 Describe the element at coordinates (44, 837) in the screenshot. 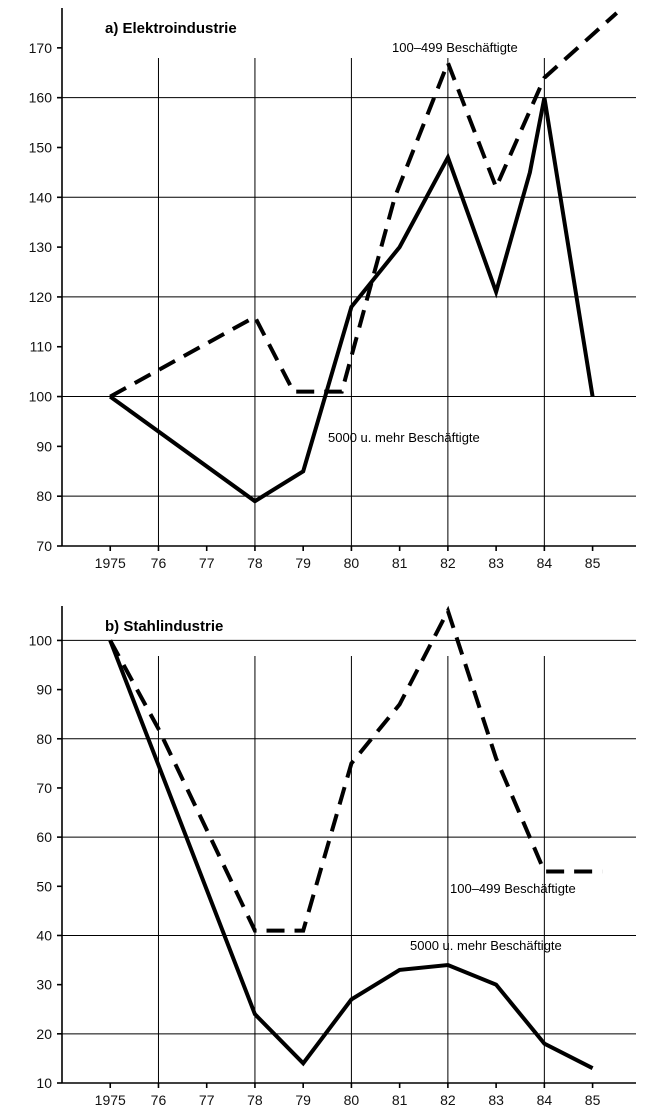

I see `y-tick-label: 60` at that location.